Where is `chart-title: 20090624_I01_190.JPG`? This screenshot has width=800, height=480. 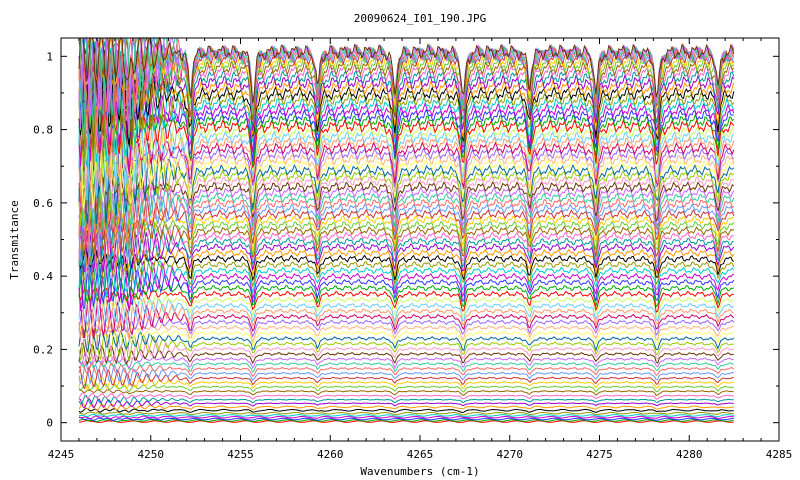 chart-title: 20090624_I01_190.JPG is located at coordinates (420, 18).